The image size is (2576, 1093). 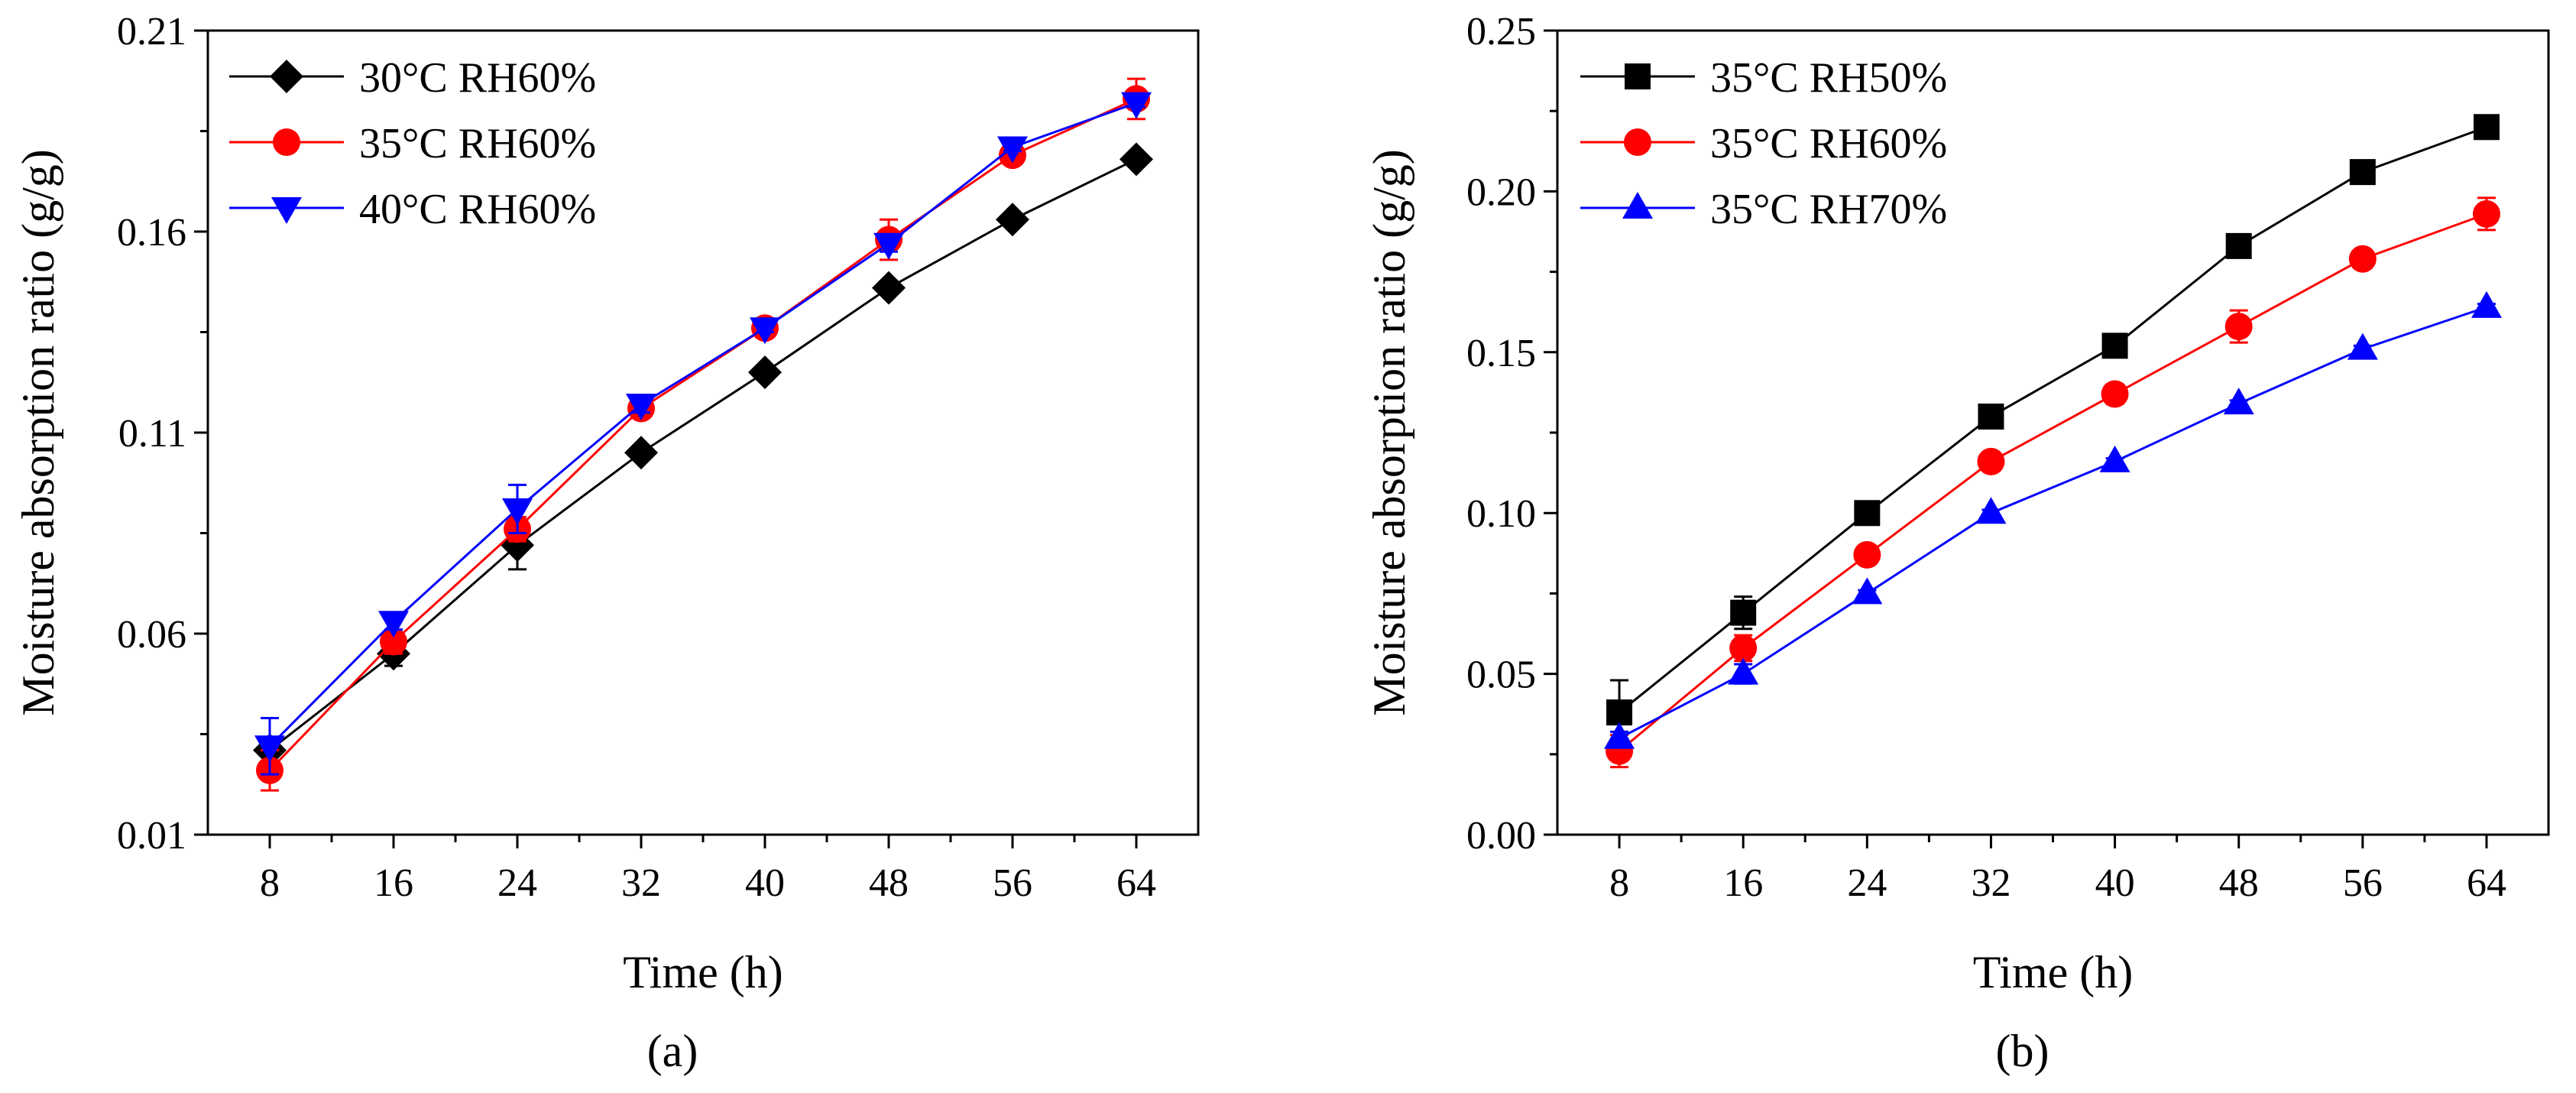 I want to click on legend: 30°C RH60% 35°C RH60% 40°C RH60%, so click(x=412, y=143).